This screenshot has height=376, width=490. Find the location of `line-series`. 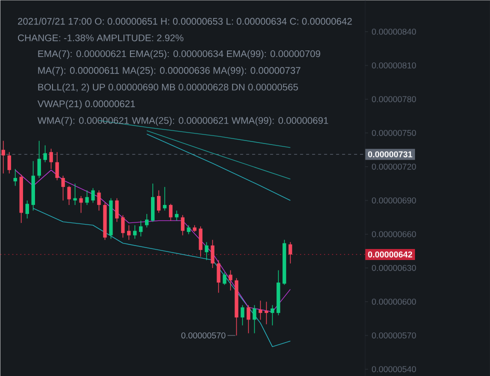

line-series is located at coordinates (218, 167).